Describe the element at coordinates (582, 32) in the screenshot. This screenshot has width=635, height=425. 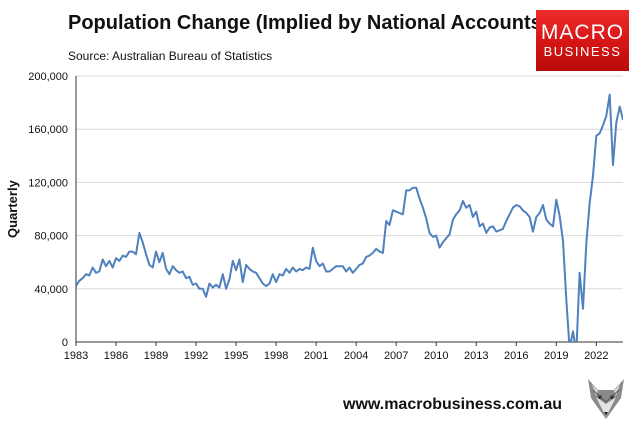
I see `logo-line-1: MACRO` at that location.